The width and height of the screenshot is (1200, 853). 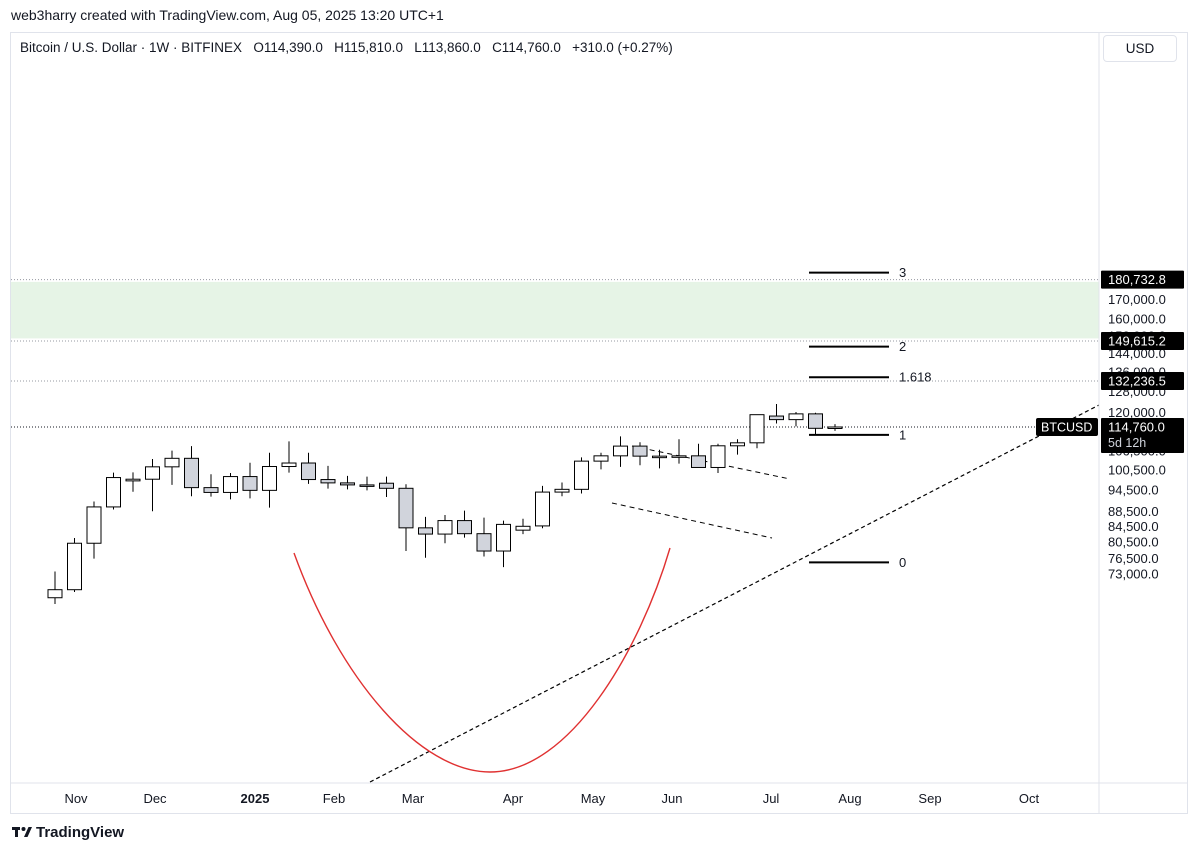 What do you see at coordinates (1029, 798) in the screenshot?
I see `x-axis-tick-label: Oct` at bounding box center [1029, 798].